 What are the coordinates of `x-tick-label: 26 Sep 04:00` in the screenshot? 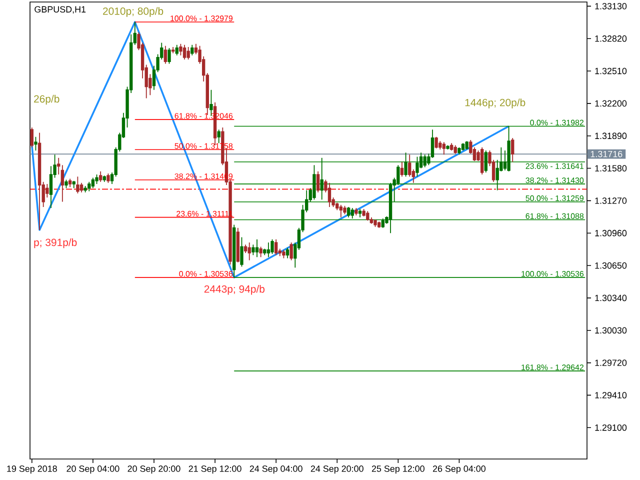 It's located at (459, 470).